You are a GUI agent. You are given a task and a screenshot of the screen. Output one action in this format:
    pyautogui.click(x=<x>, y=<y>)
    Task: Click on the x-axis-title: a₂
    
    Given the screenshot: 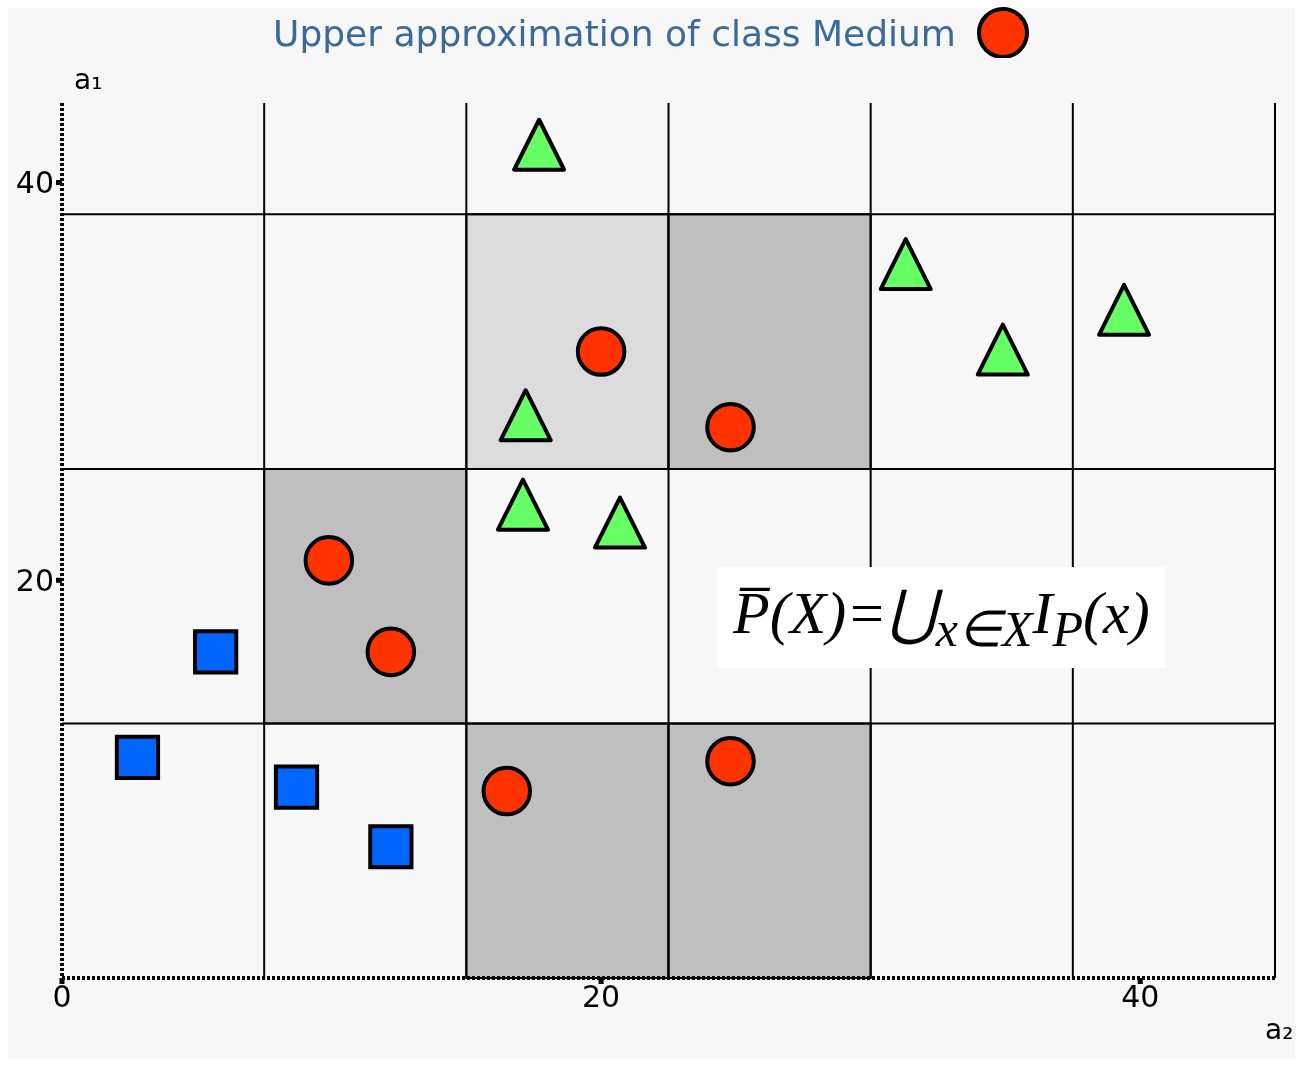 What is the action you would take?
    pyautogui.click(x=1279, y=1029)
    